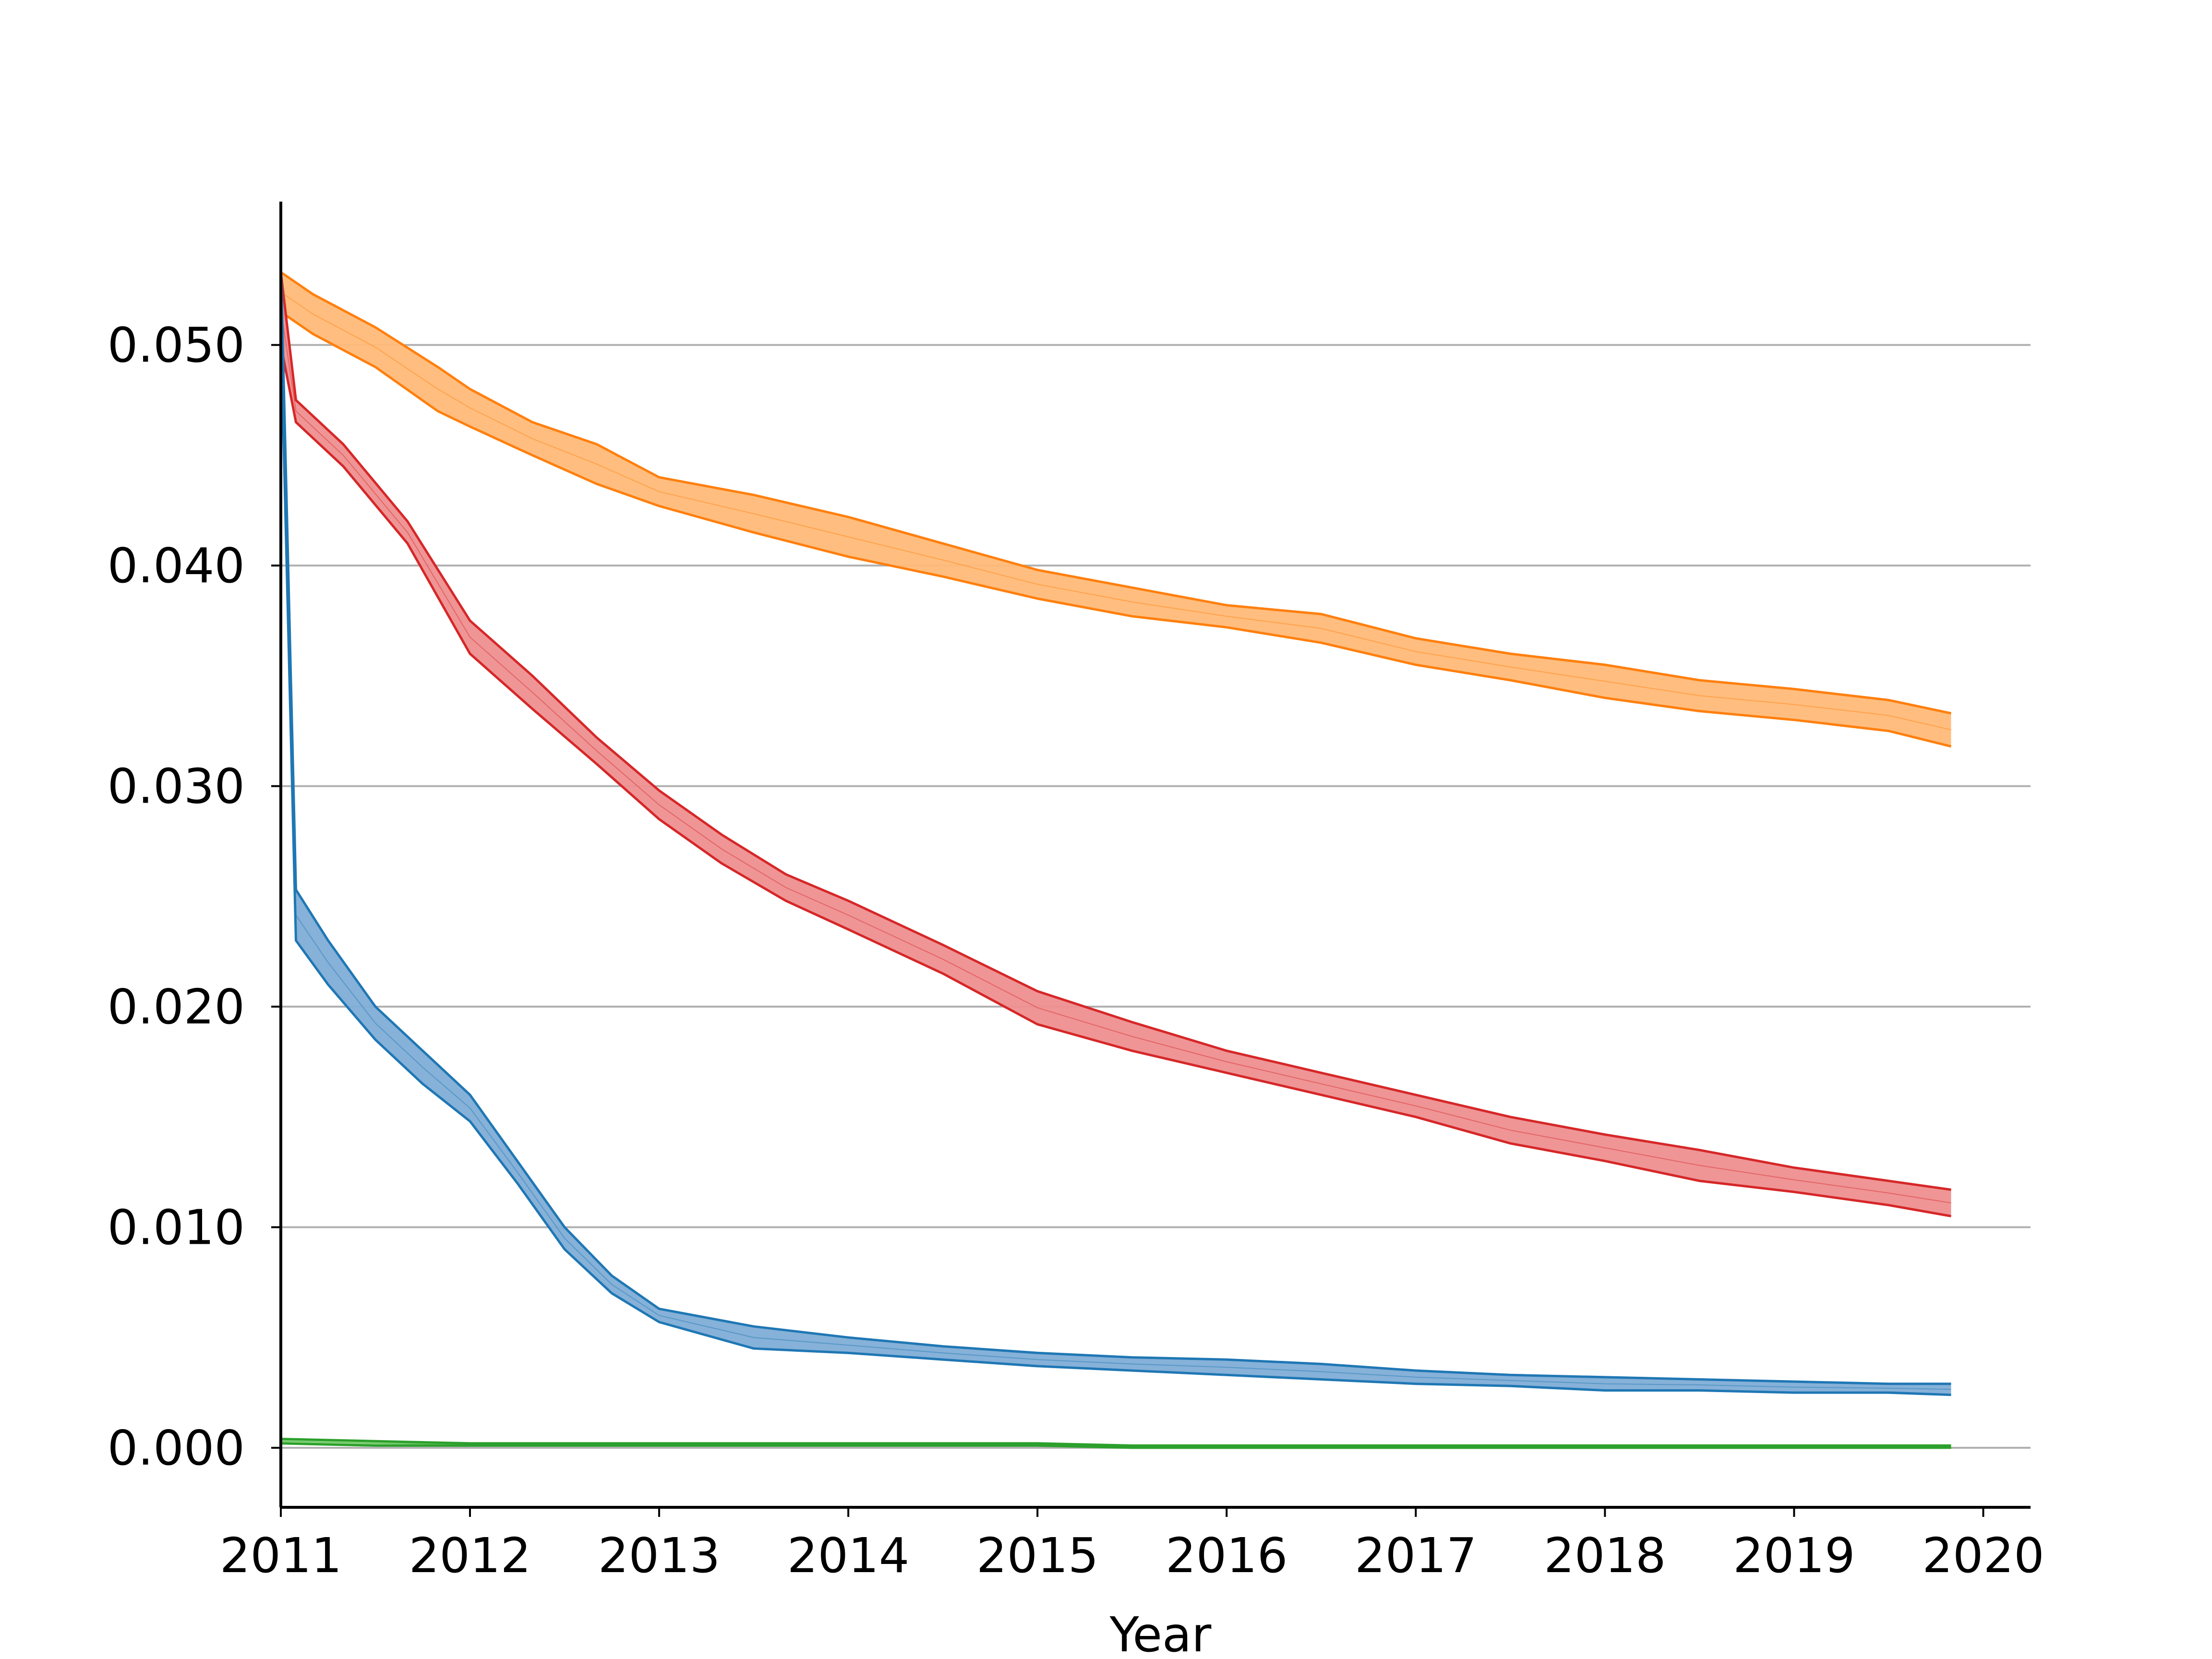 This screenshot has width=2212, height=1659. Describe the element at coordinates (1605, 1555) in the screenshot. I see `x-tick-label: 2018` at that location.